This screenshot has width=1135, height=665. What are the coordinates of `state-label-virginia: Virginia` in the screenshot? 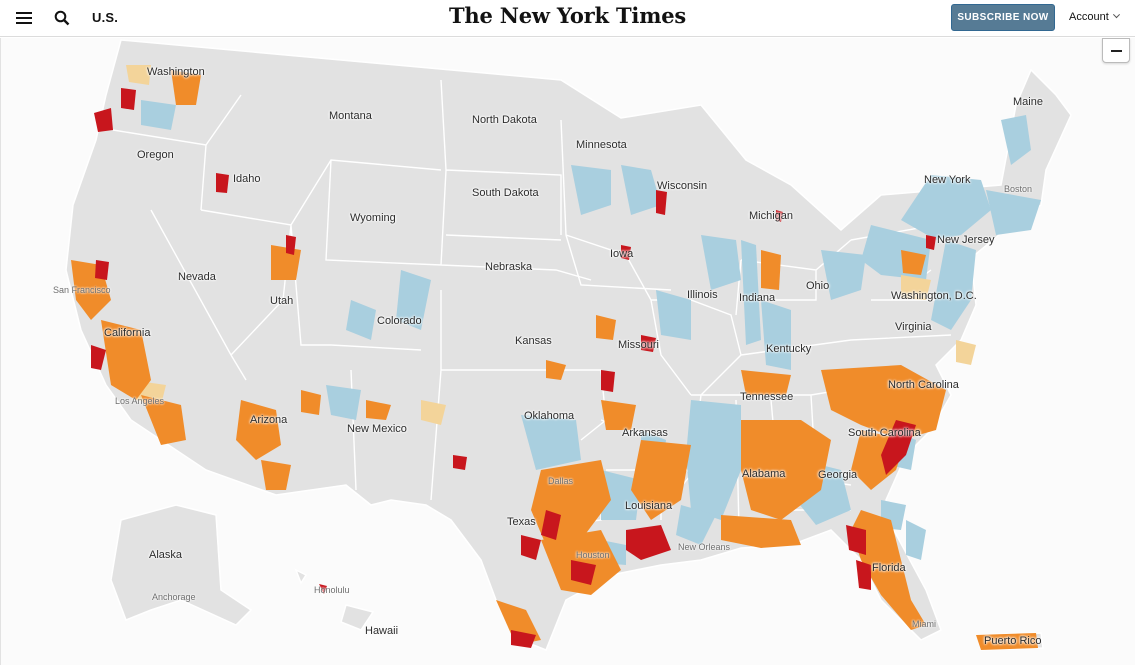 It's located at (913, 327).